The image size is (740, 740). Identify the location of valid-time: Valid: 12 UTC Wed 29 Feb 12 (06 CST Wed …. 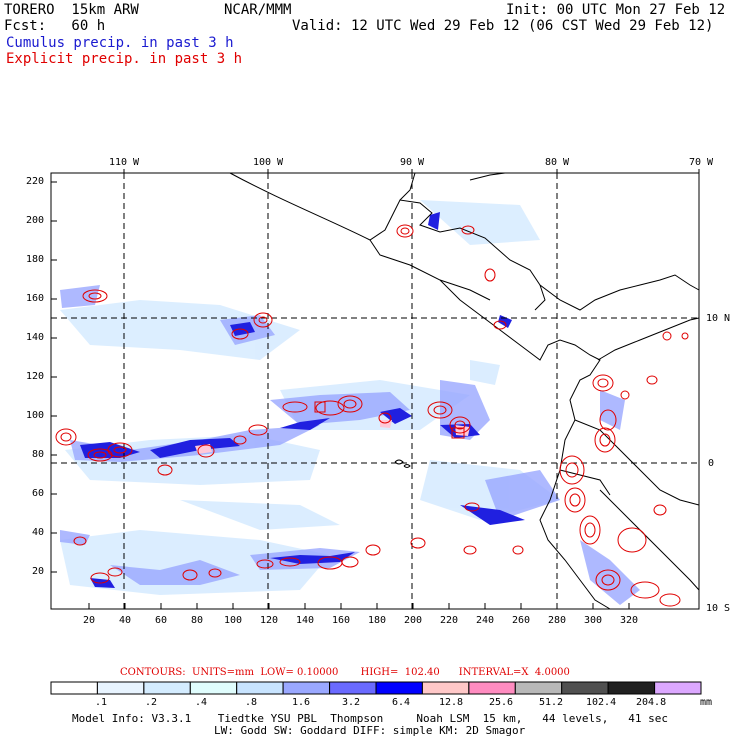
(503, 26).